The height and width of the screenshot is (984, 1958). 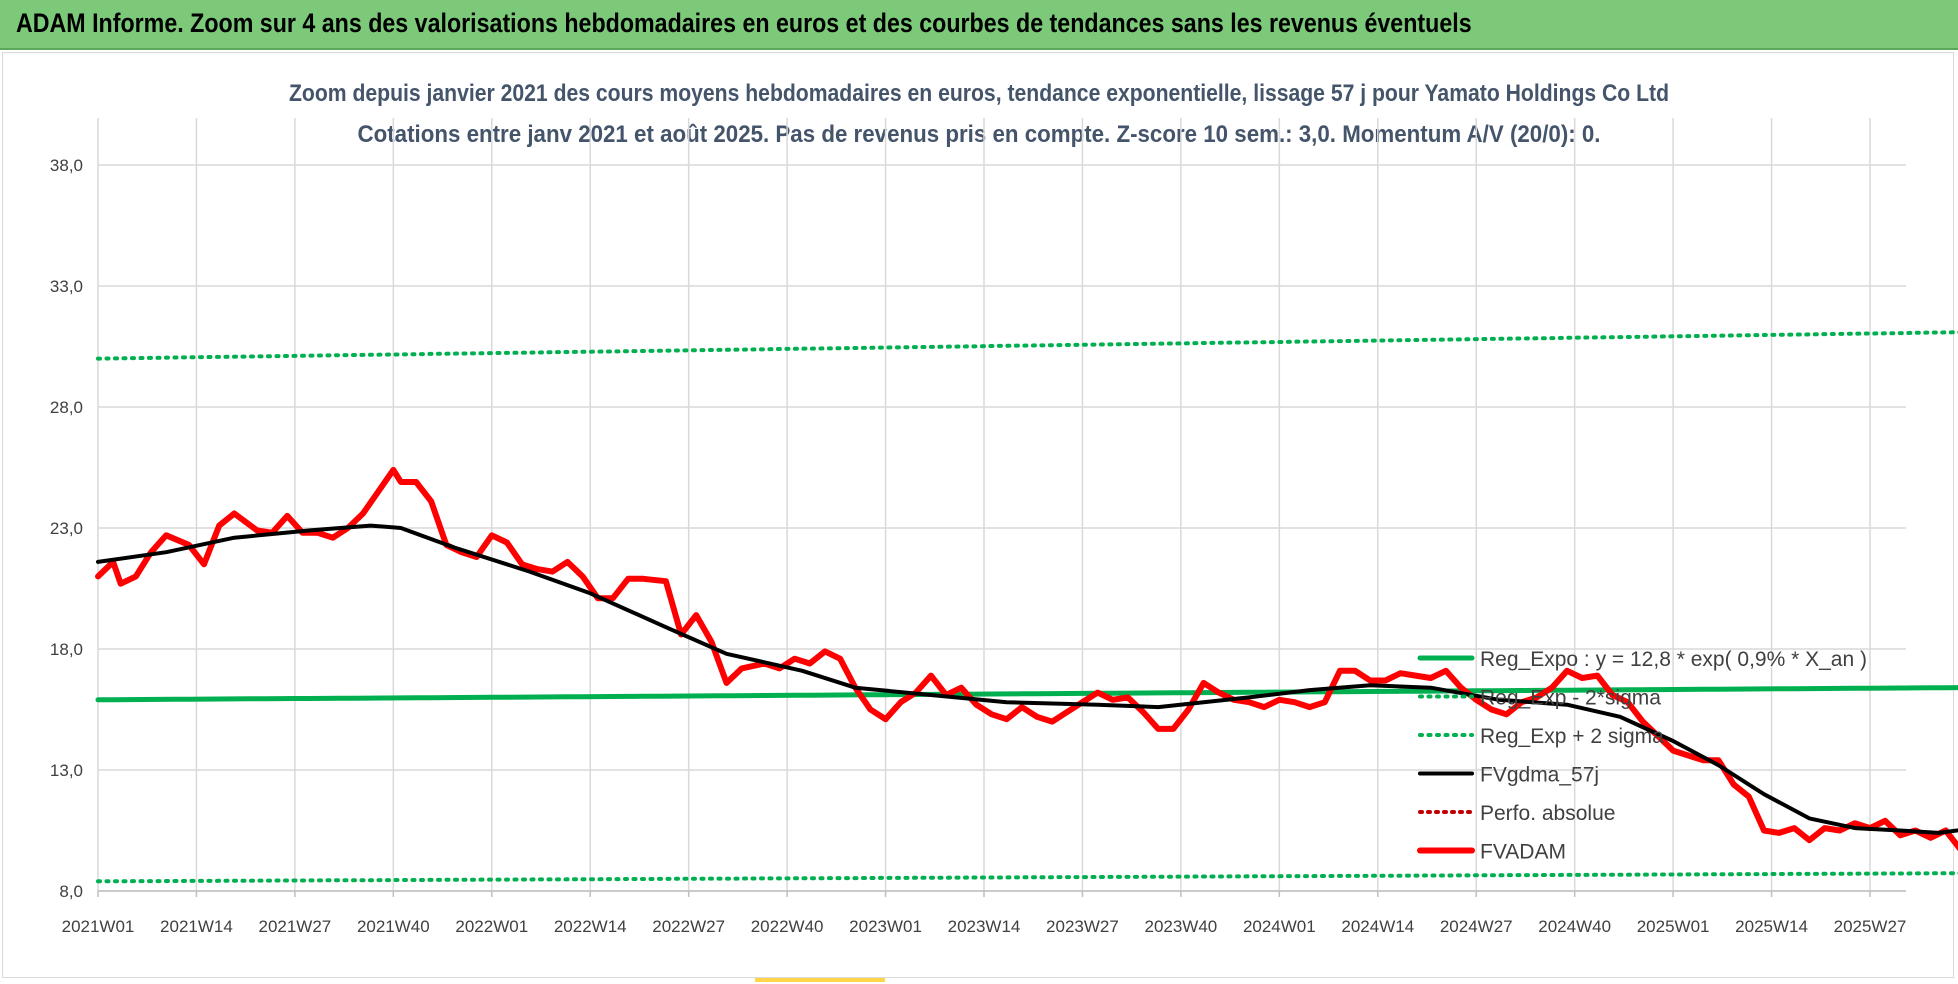 What do you see at coordinates (98, 926) in the screenshot?
I see `x-tick-label: 2021W01` at bounding box center [98, 926].